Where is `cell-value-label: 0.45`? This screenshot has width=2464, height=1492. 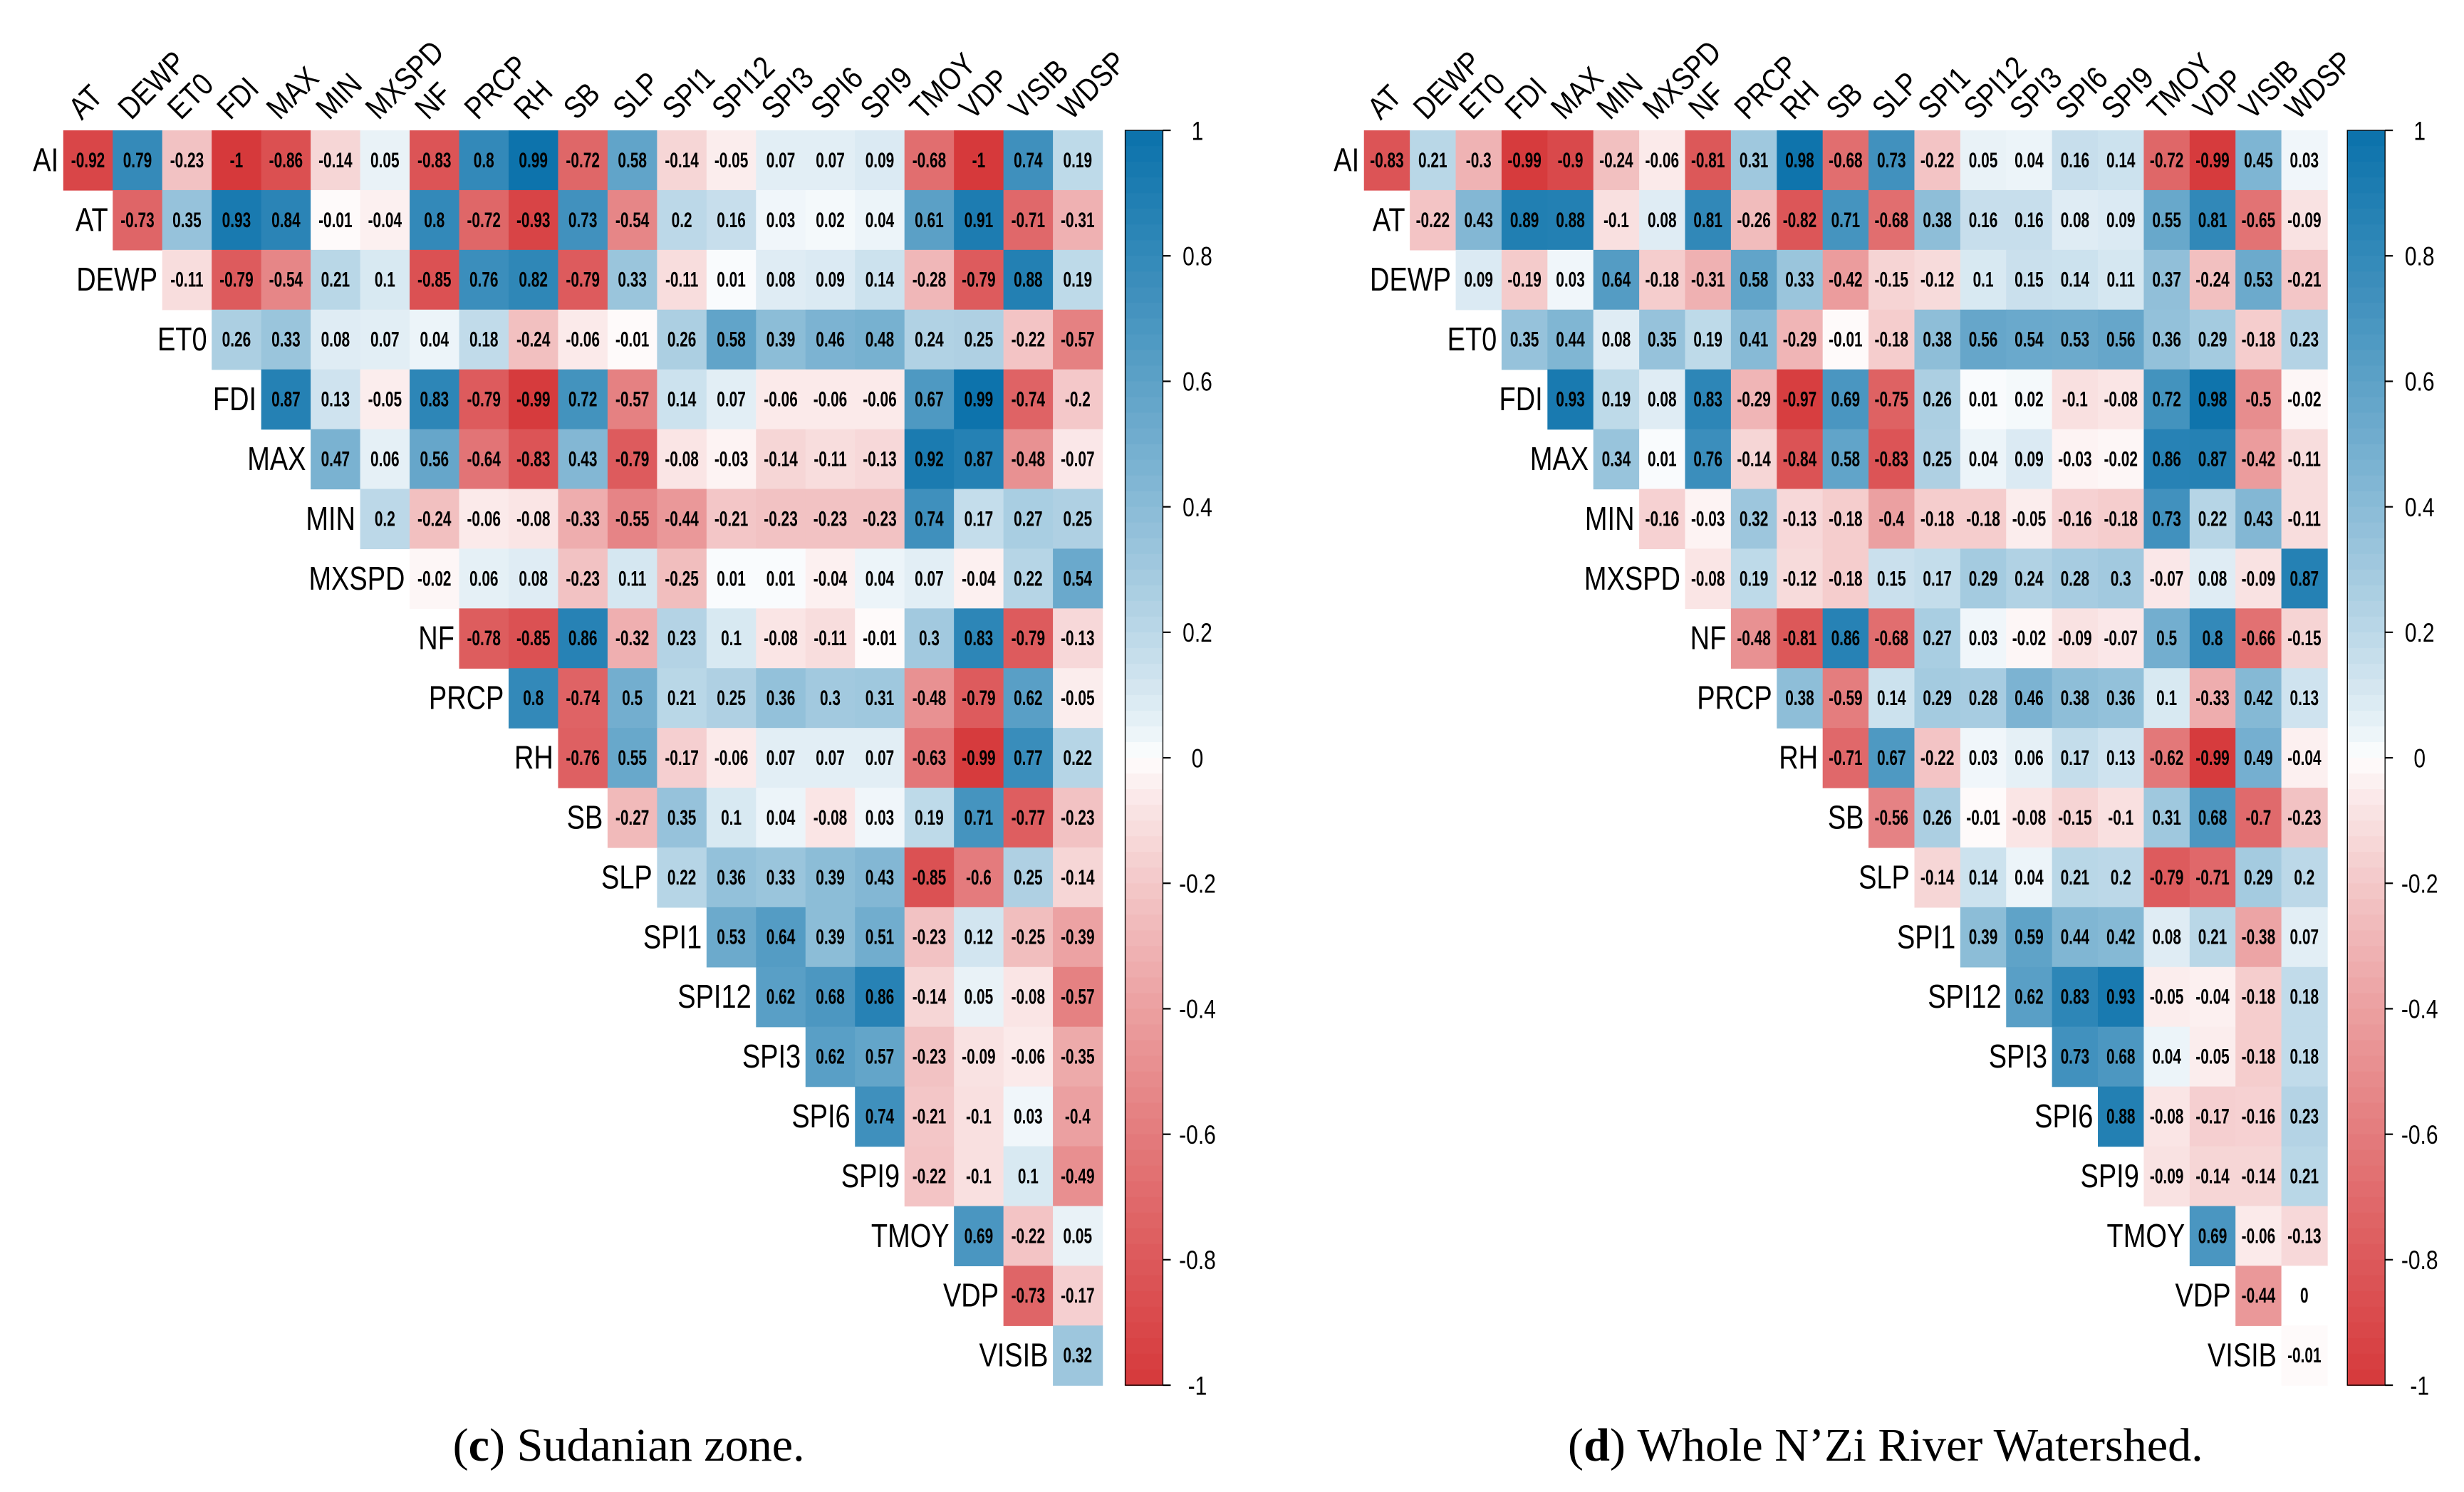 cell-value-label: 0.45 is located at coordinates (2258, 160).